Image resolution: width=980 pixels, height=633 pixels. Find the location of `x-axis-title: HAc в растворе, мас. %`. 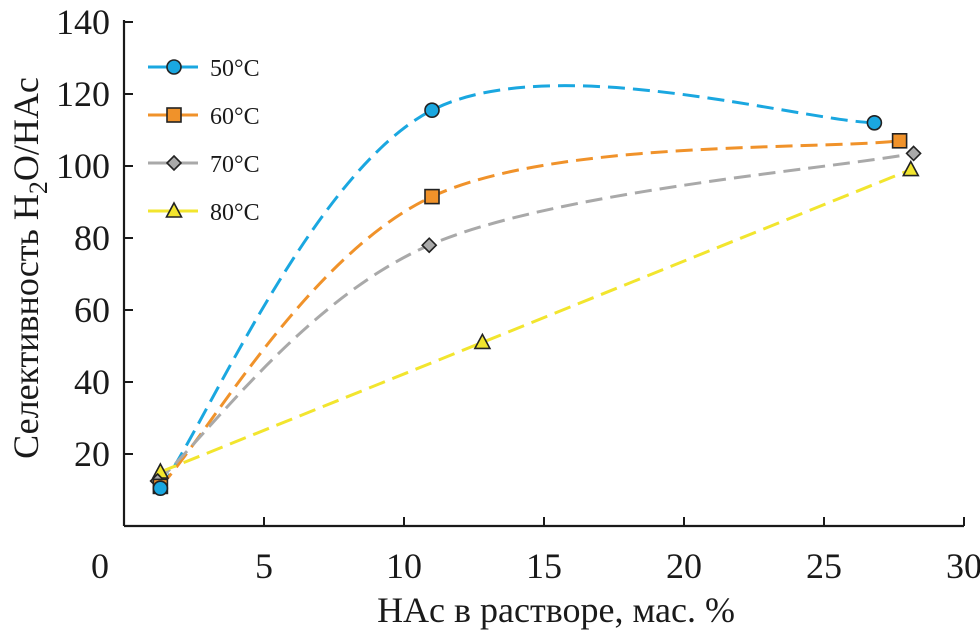

x-axis-title: HAc в растворе, мас. % is located at coordinates (556, 610).